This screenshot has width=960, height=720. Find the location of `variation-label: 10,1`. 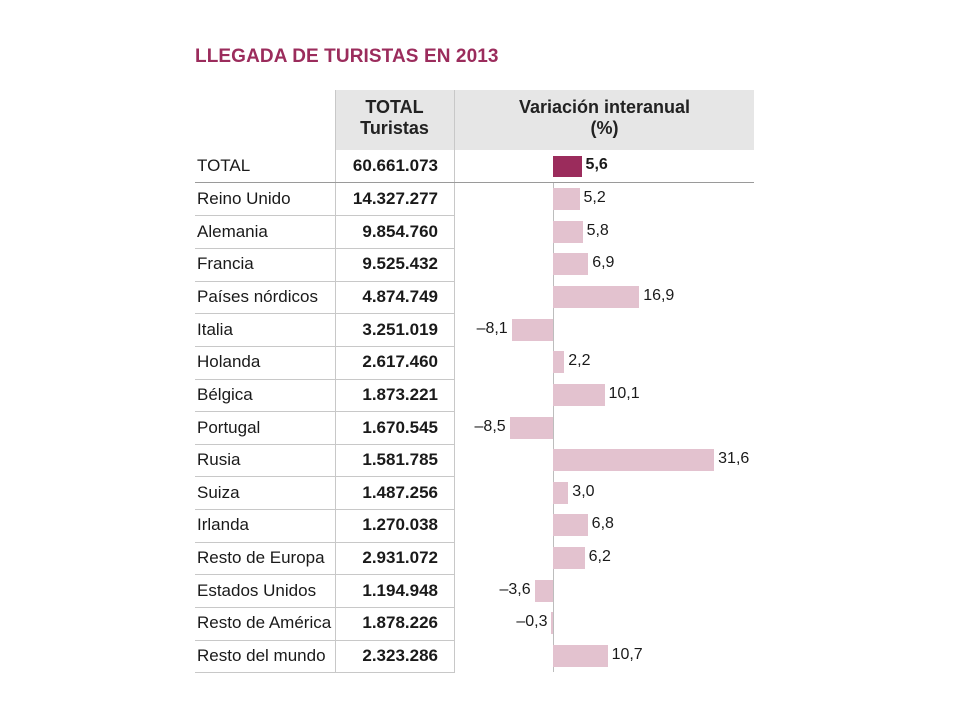

variation-label: 10,1 is located at coordinates (624, 393).